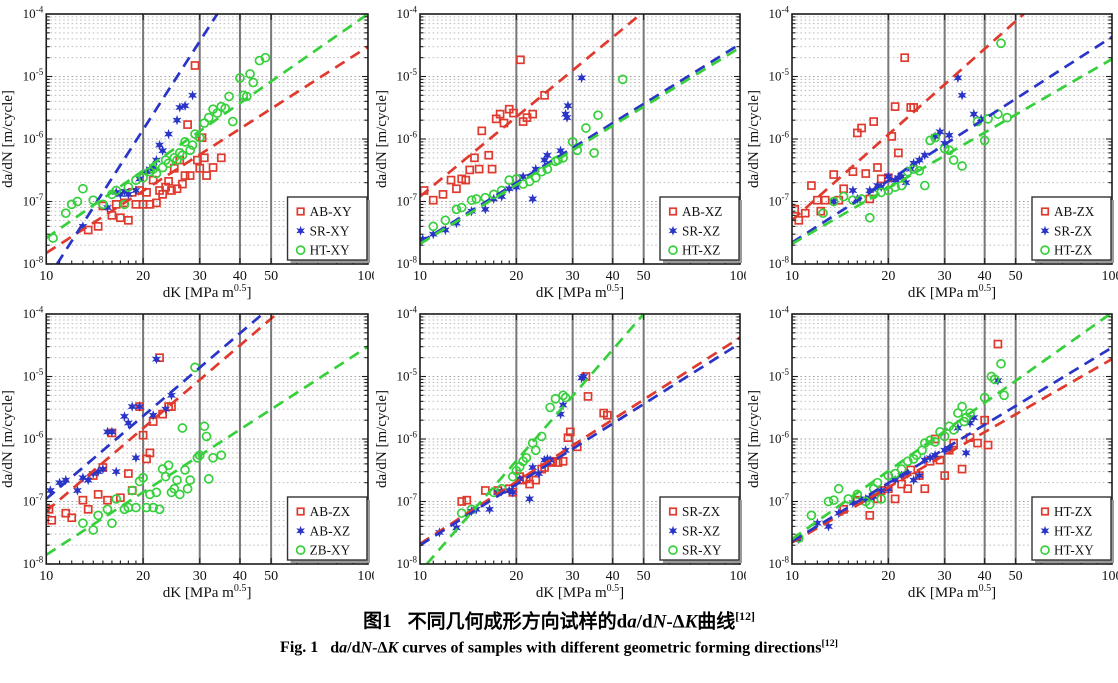 The width and height of the screenshot is (1118, 683). What do you see at coordinates (701, 250) in the screenshot?
I see `legend-label: HT-XZ` at bounding box center [701, 250].